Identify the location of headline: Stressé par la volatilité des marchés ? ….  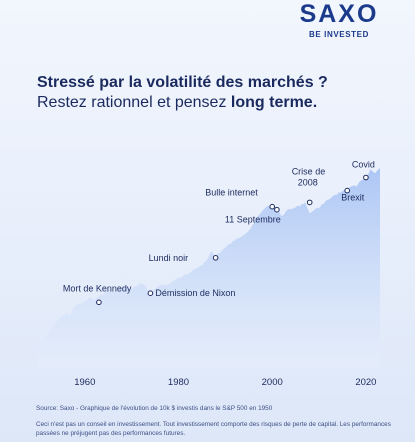
(217, 93).